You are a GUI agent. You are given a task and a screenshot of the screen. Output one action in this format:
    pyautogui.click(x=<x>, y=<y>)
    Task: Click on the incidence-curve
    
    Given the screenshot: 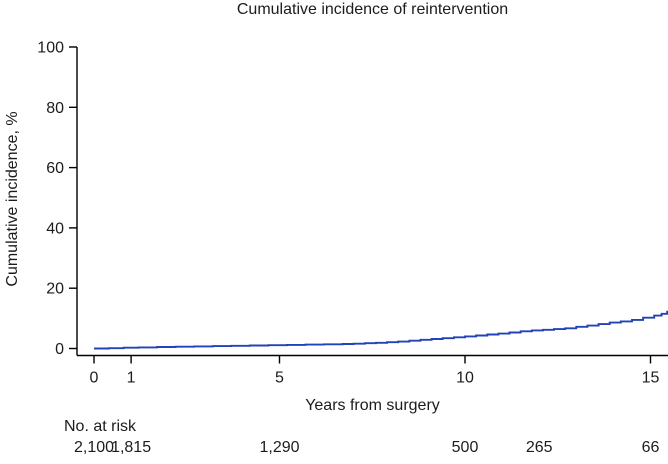 What is the action you would take?
    pyautogui.click(x=381, y=330)
    